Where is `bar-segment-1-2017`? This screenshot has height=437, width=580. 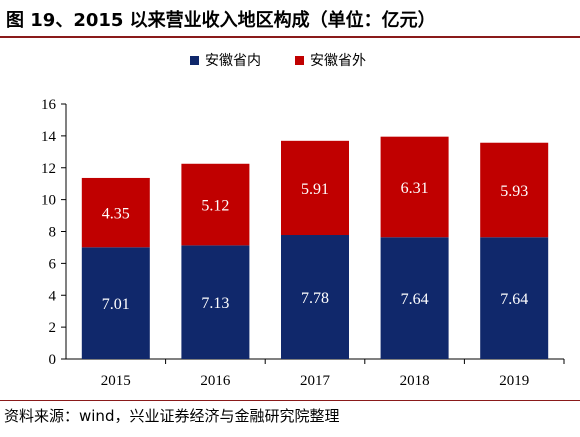
bar-segment-1-2017 is located at coordinates (315, 297).